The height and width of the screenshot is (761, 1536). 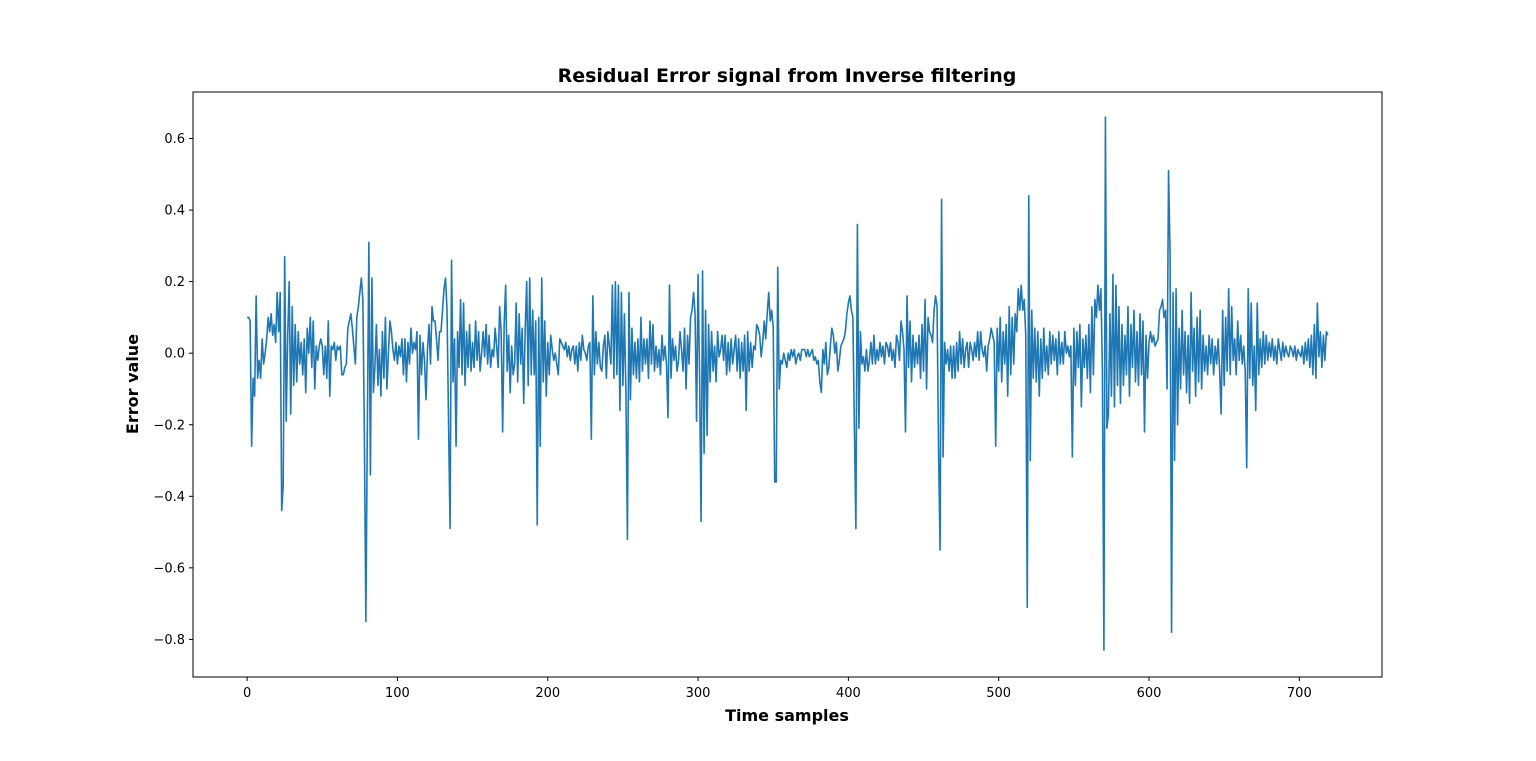 What do you see at coordinates (998, 693) in the screenshot?
I see `x-tick-label: 500` at bounding box center [998, 693].